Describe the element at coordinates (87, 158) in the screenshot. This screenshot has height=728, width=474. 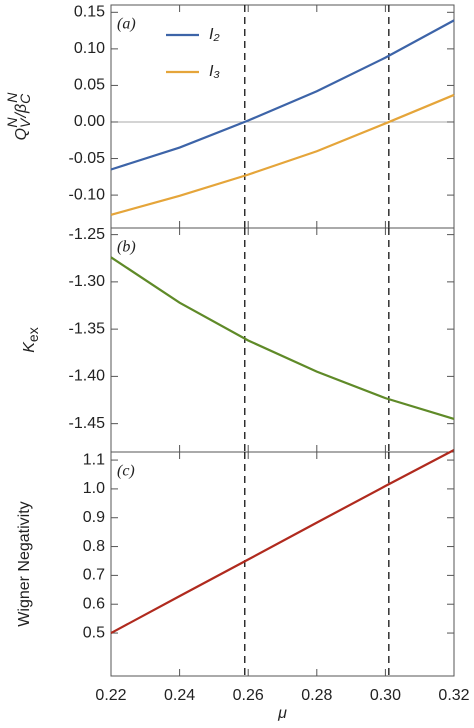
I see `y-tick-label: -0.05` at that location.